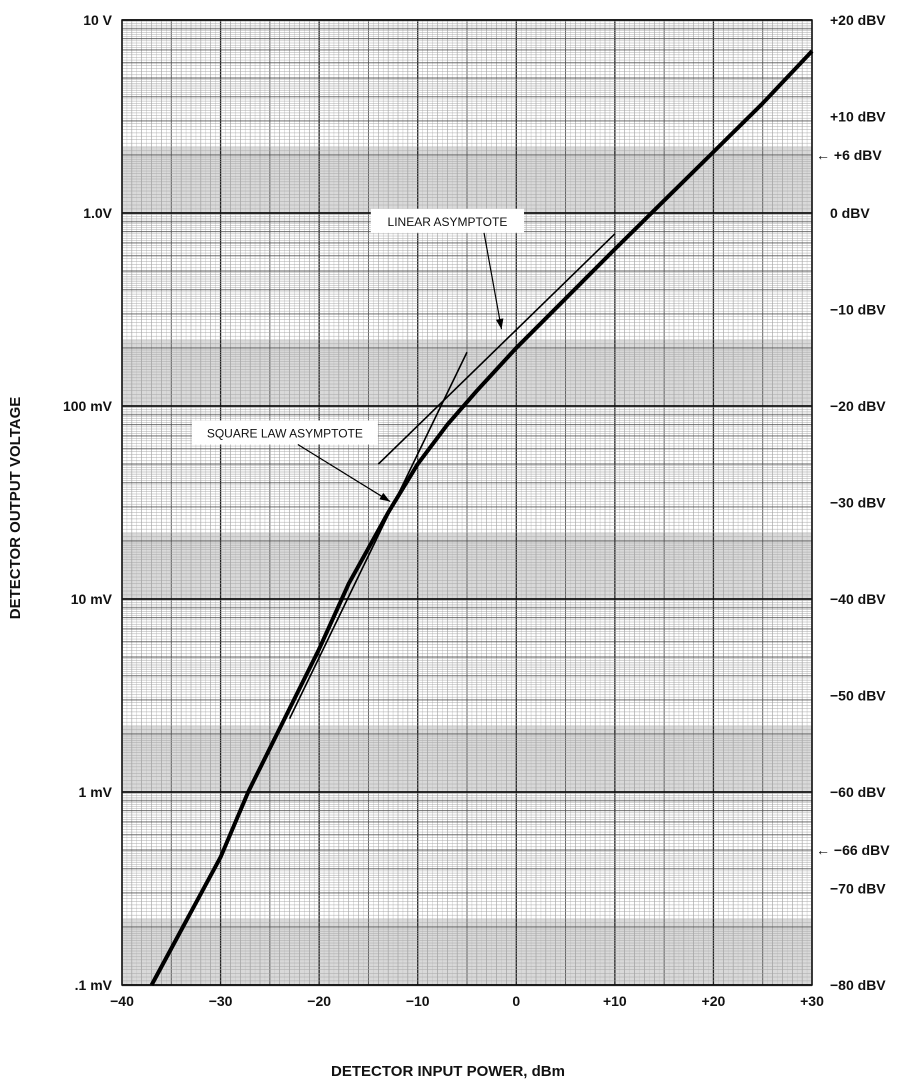  What do you see at coordinates (858, 985) in the screenshot?
I see `y-tick-label-right: −80 dBV` at bounding box center [858, 985].